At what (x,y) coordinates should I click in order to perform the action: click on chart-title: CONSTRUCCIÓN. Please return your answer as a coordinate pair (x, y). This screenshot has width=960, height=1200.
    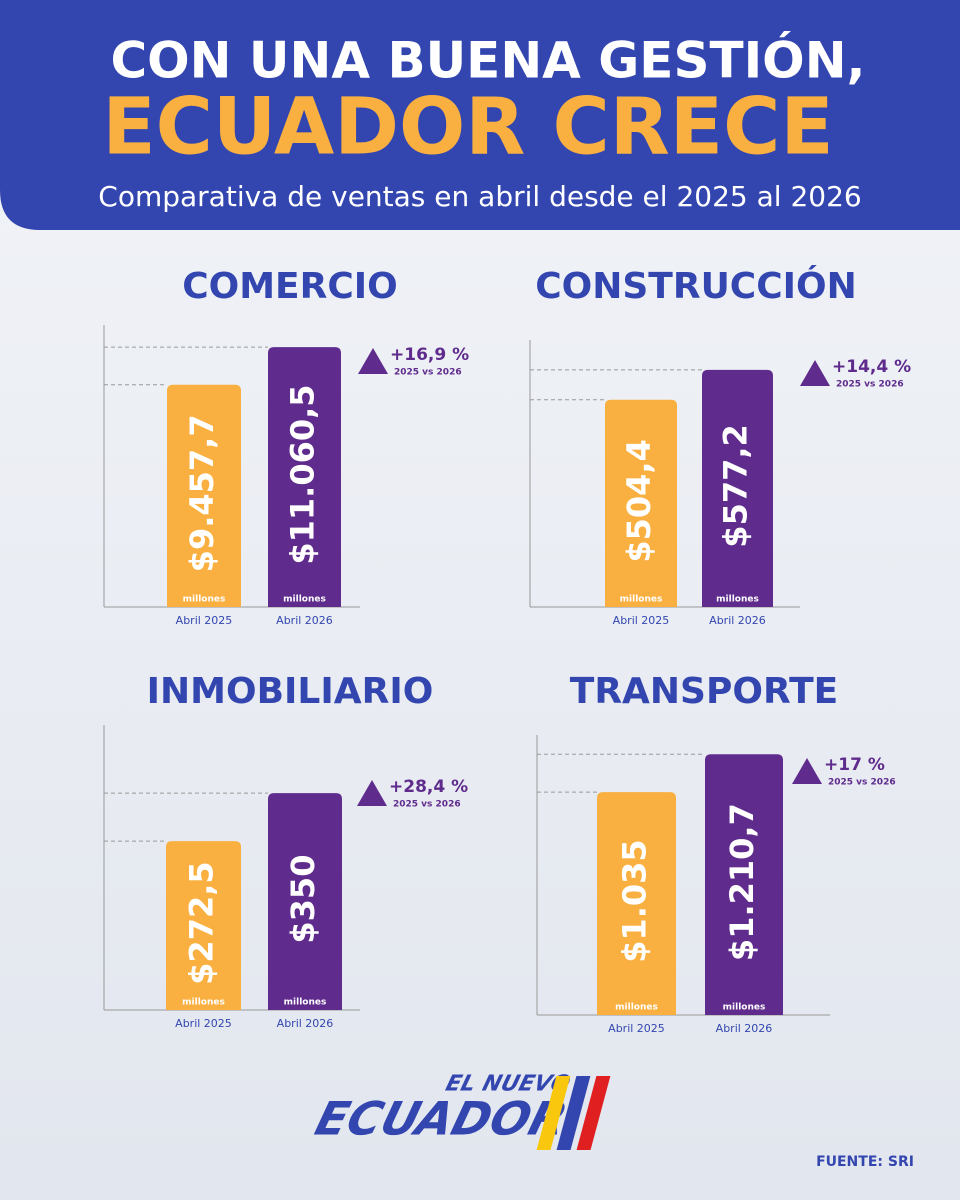
    Looking at the image, I should click on (696, 286).